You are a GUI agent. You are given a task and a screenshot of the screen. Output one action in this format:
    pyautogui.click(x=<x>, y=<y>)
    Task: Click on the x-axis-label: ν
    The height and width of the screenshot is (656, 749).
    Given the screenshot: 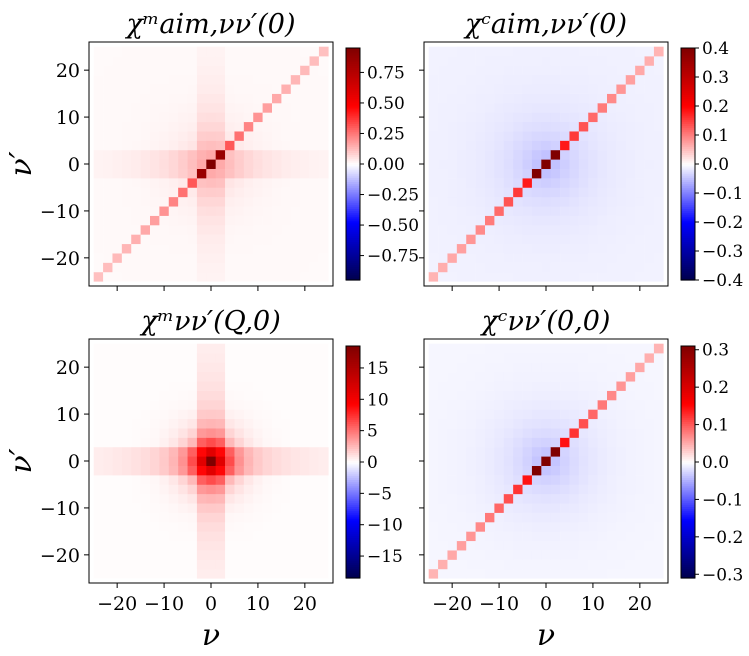 What is the action you would take?
    pyautogui.click(x=211, y=635)
    